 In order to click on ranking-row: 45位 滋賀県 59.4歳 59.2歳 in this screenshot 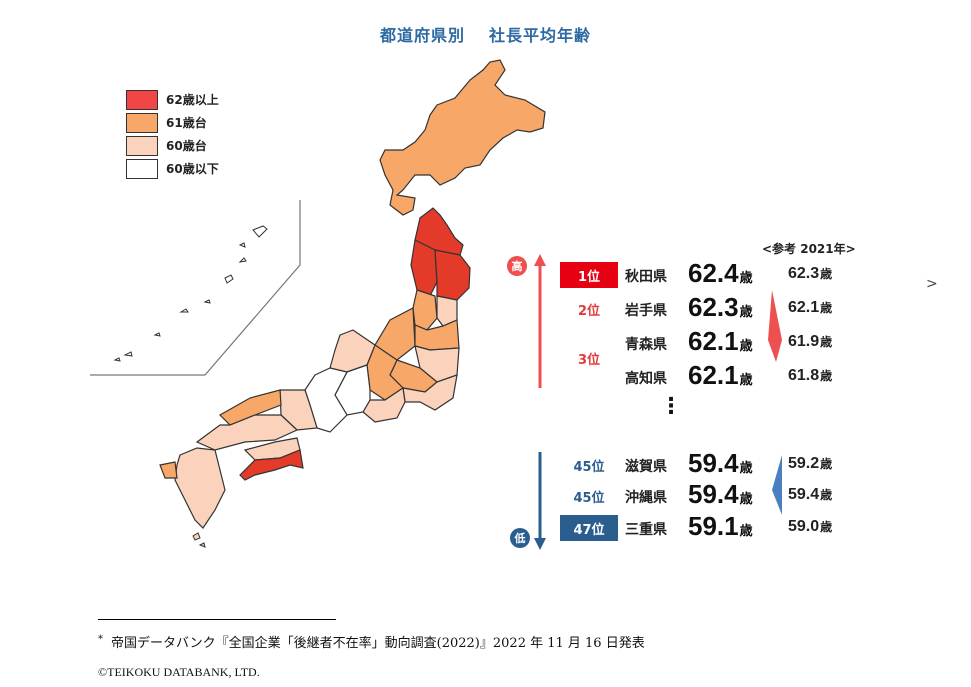, I will do `click(710, 466)`.